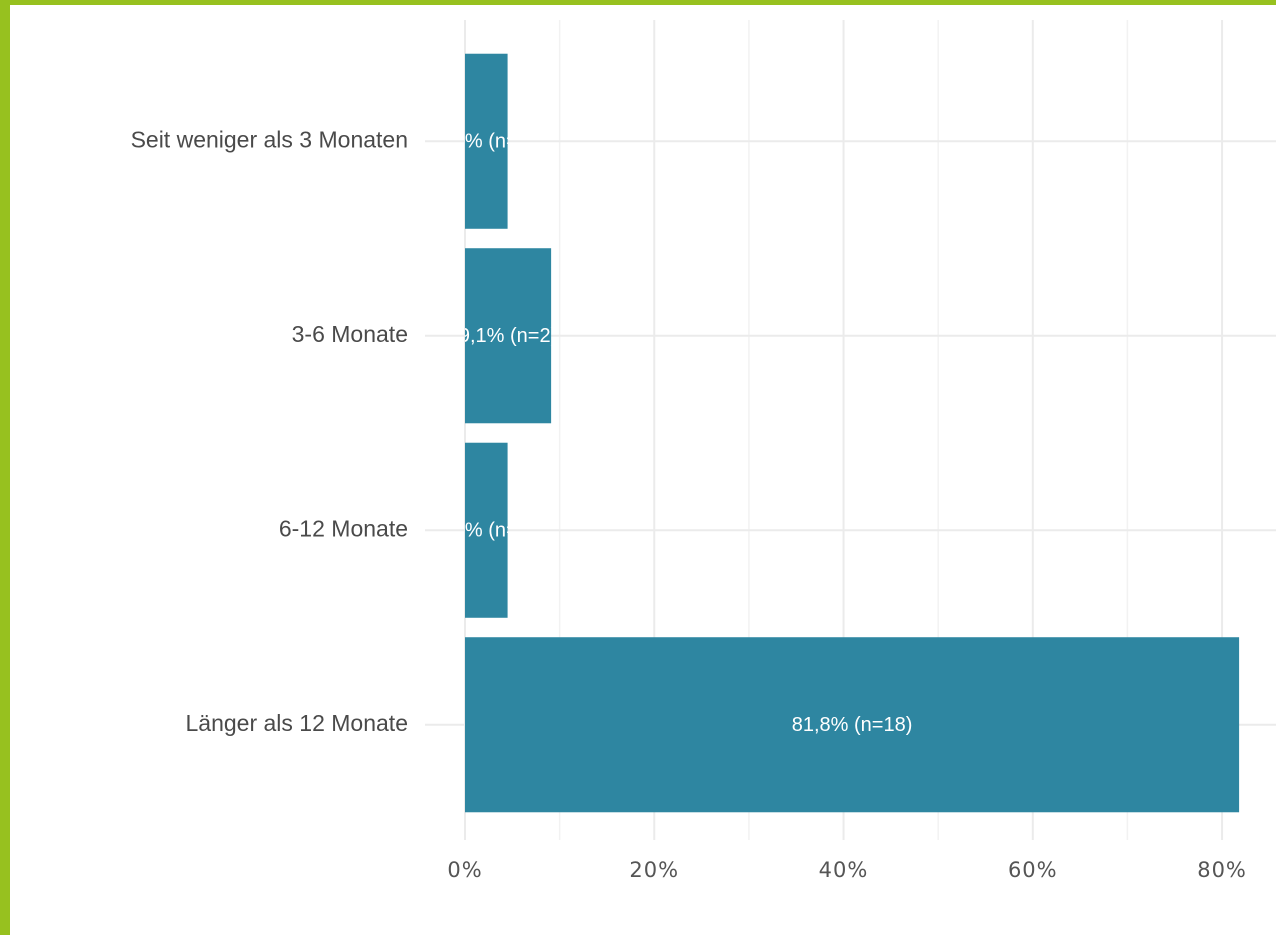 This screenshot has height=935, width=1276. What do you see at coordinates (350, 334) in the screenshot?
I see `y-tick-label: 3-6 Monate` at bounding box center [350, 334].